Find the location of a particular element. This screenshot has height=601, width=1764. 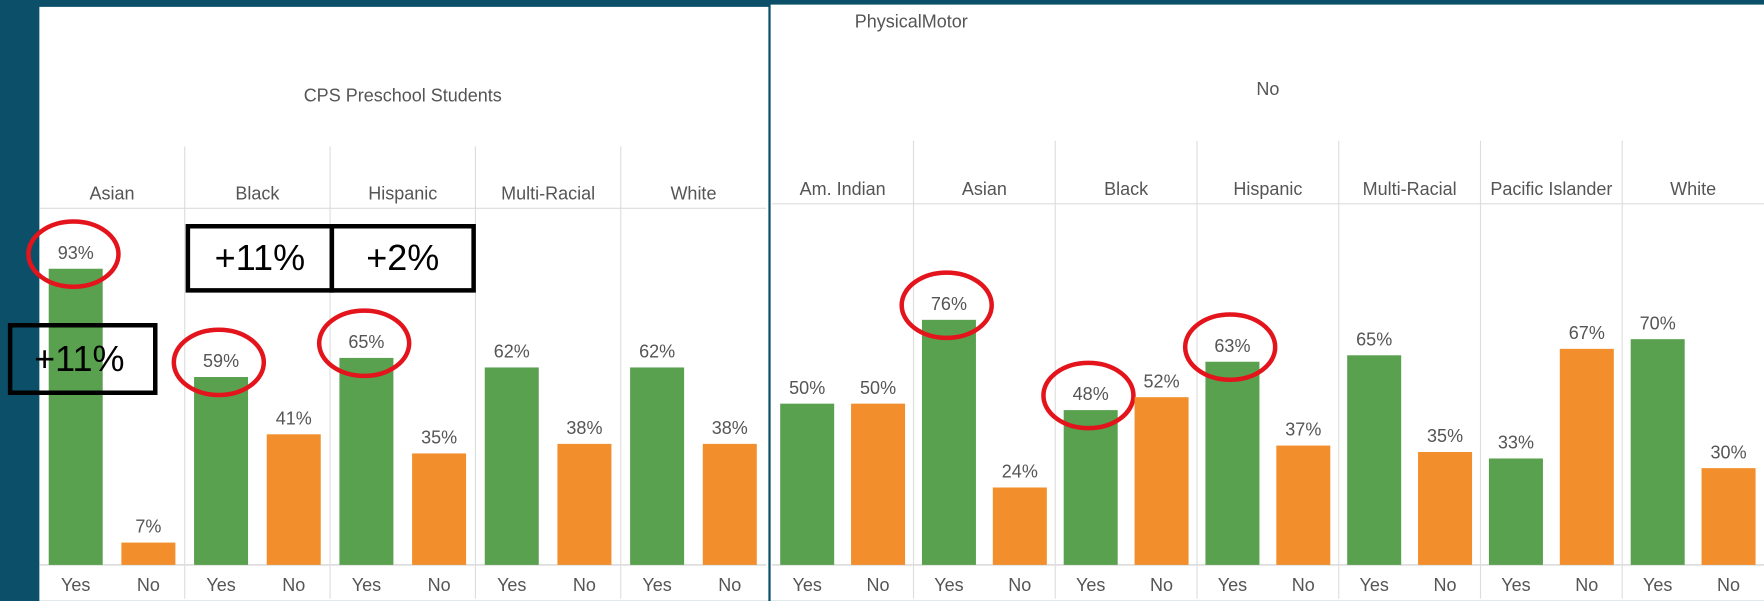

value-label: 63% is located at coordinates (1232, 346).